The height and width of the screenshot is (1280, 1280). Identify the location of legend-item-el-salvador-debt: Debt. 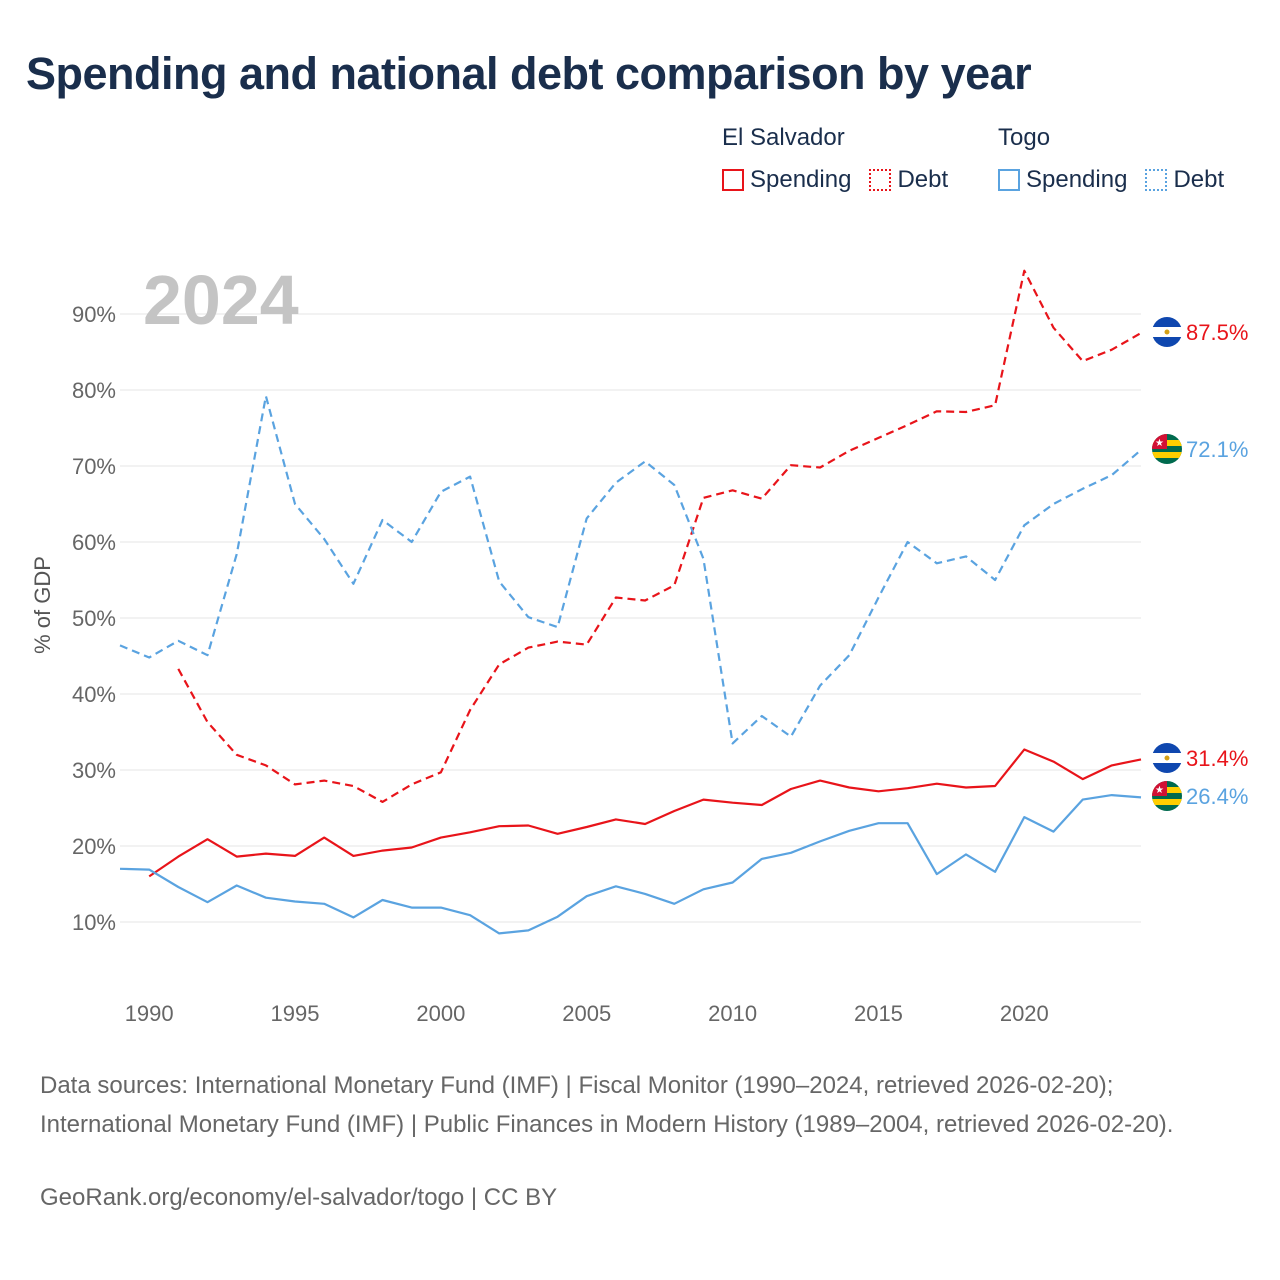
(908, 180).